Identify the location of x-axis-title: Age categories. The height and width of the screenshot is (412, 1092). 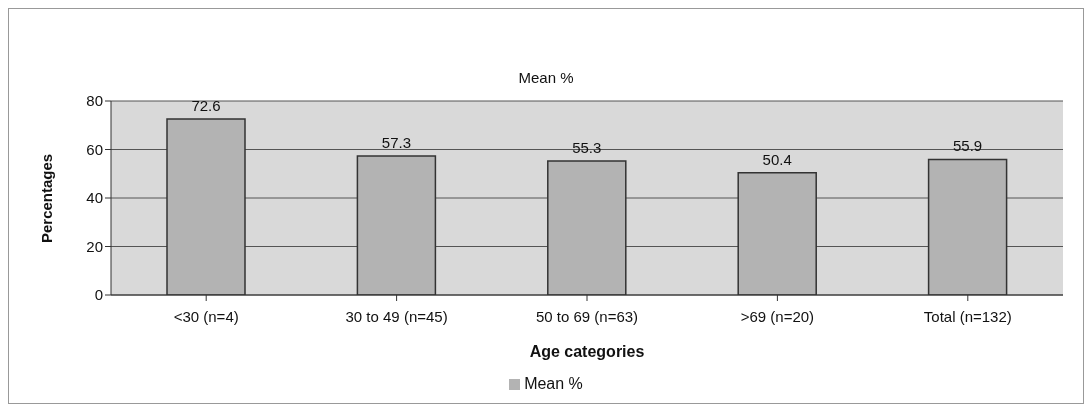
(587, 351).